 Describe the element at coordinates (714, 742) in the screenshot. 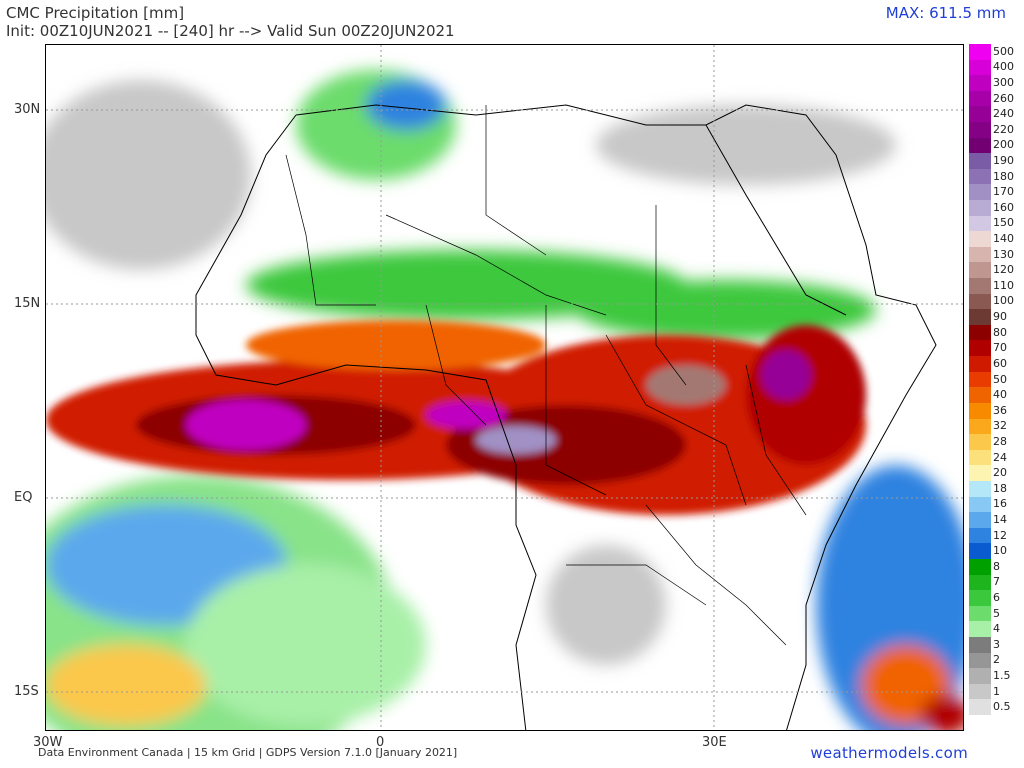

I see `lon-label-30e: 30E` at that location.